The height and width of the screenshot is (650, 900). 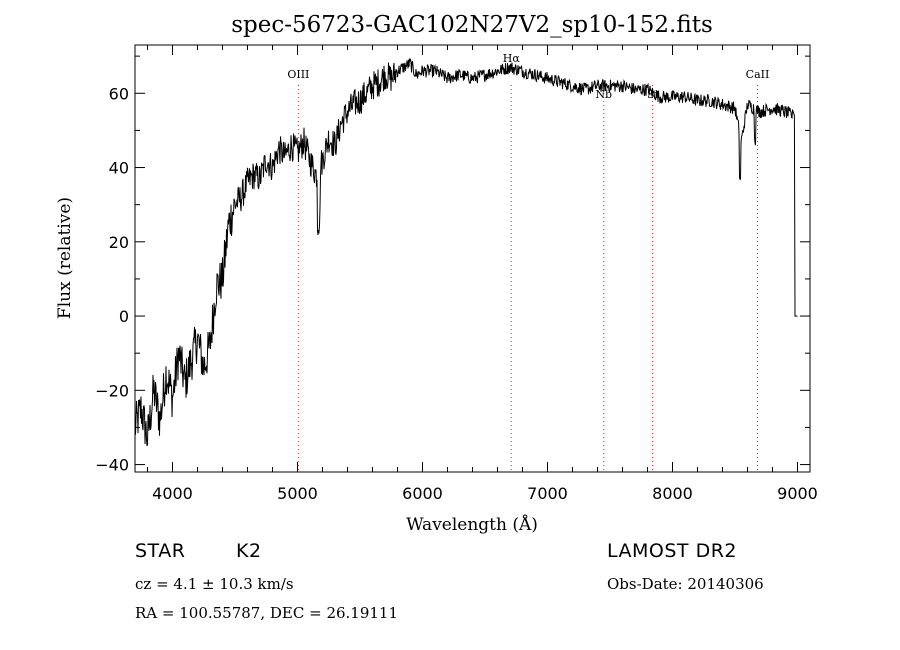 I want to click on reference-line-label: Si, so click(x=653, y=94).